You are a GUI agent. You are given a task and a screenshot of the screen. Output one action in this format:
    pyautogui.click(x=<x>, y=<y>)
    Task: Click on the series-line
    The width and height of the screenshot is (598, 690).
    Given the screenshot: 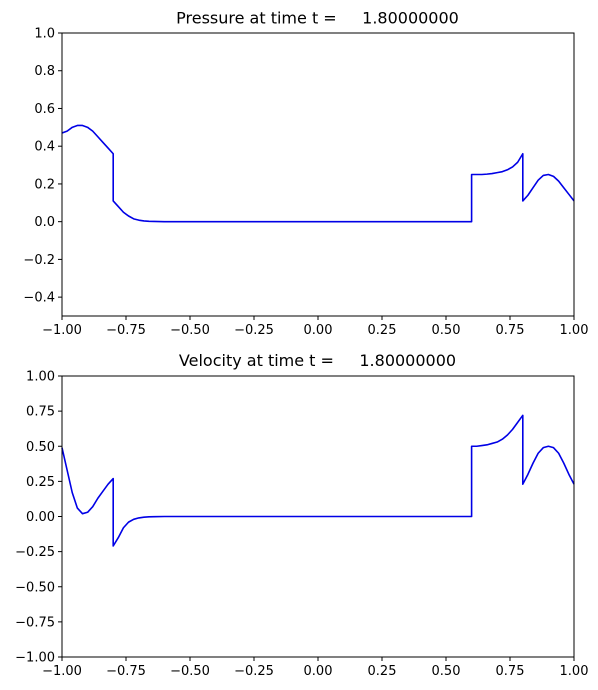 What is the action you would take?
    pyautogui.click(x=318, y=173)
    